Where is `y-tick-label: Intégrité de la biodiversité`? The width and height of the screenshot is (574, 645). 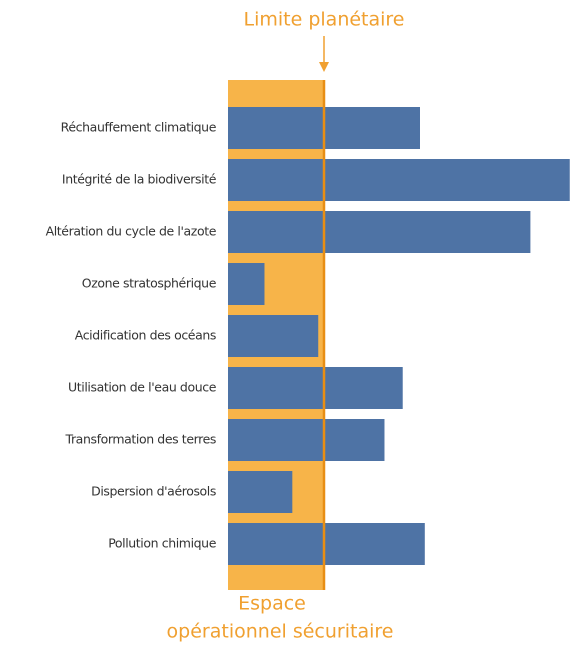 y-tick-label: Intégrité de la biodiversité is located at coordinates (139, 179).